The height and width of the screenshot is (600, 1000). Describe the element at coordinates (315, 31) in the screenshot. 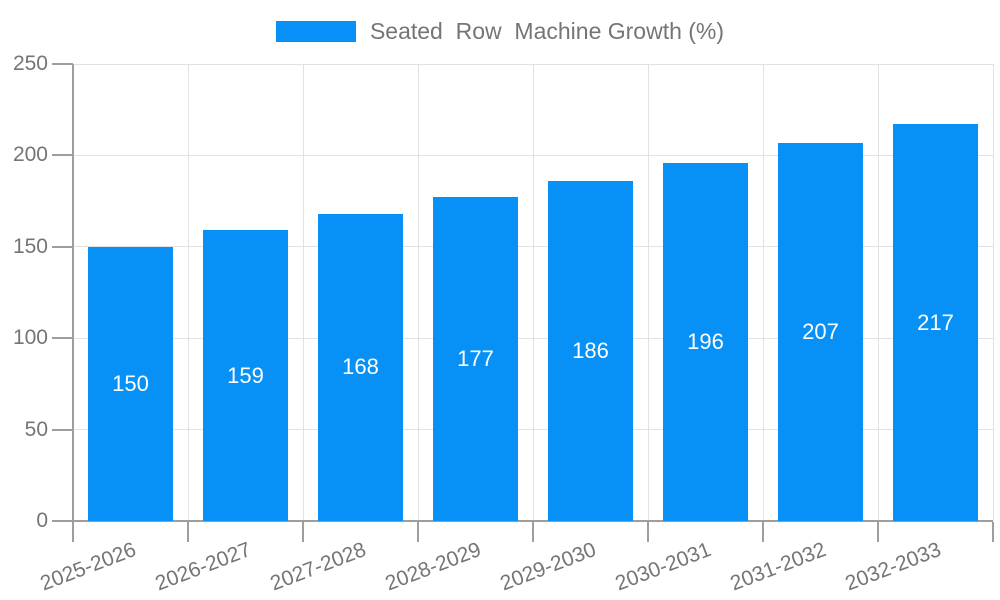

I see `legend-swatch` at that location.